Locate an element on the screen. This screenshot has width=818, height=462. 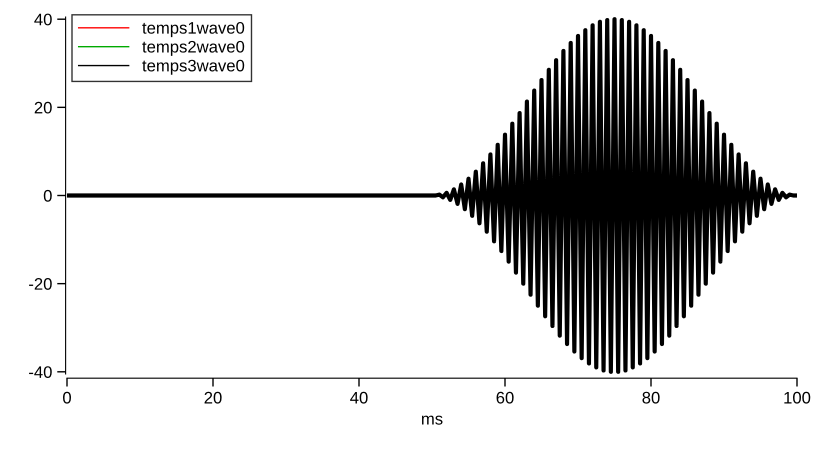
y-tick-label: -20 is located at coordinates (40, 284).